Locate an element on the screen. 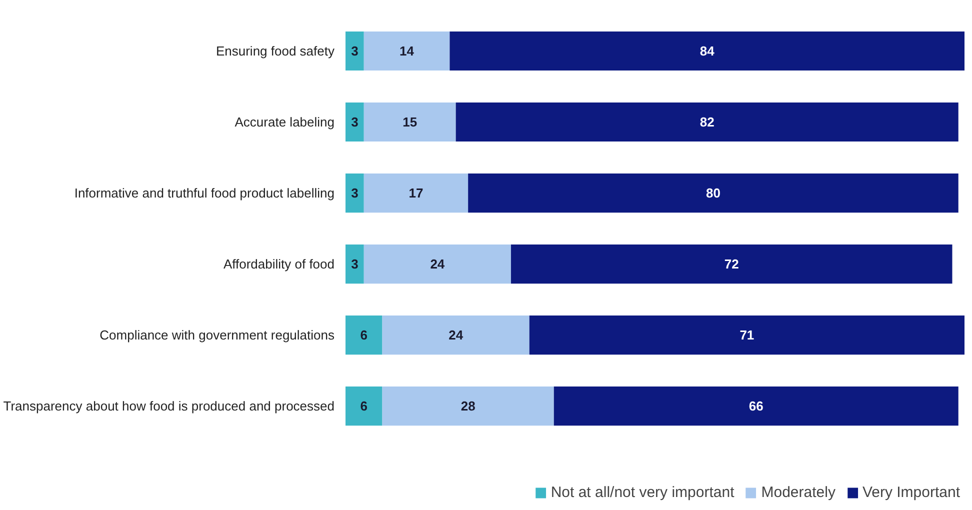  data-label: 28 is located at coordinates (468, 406).